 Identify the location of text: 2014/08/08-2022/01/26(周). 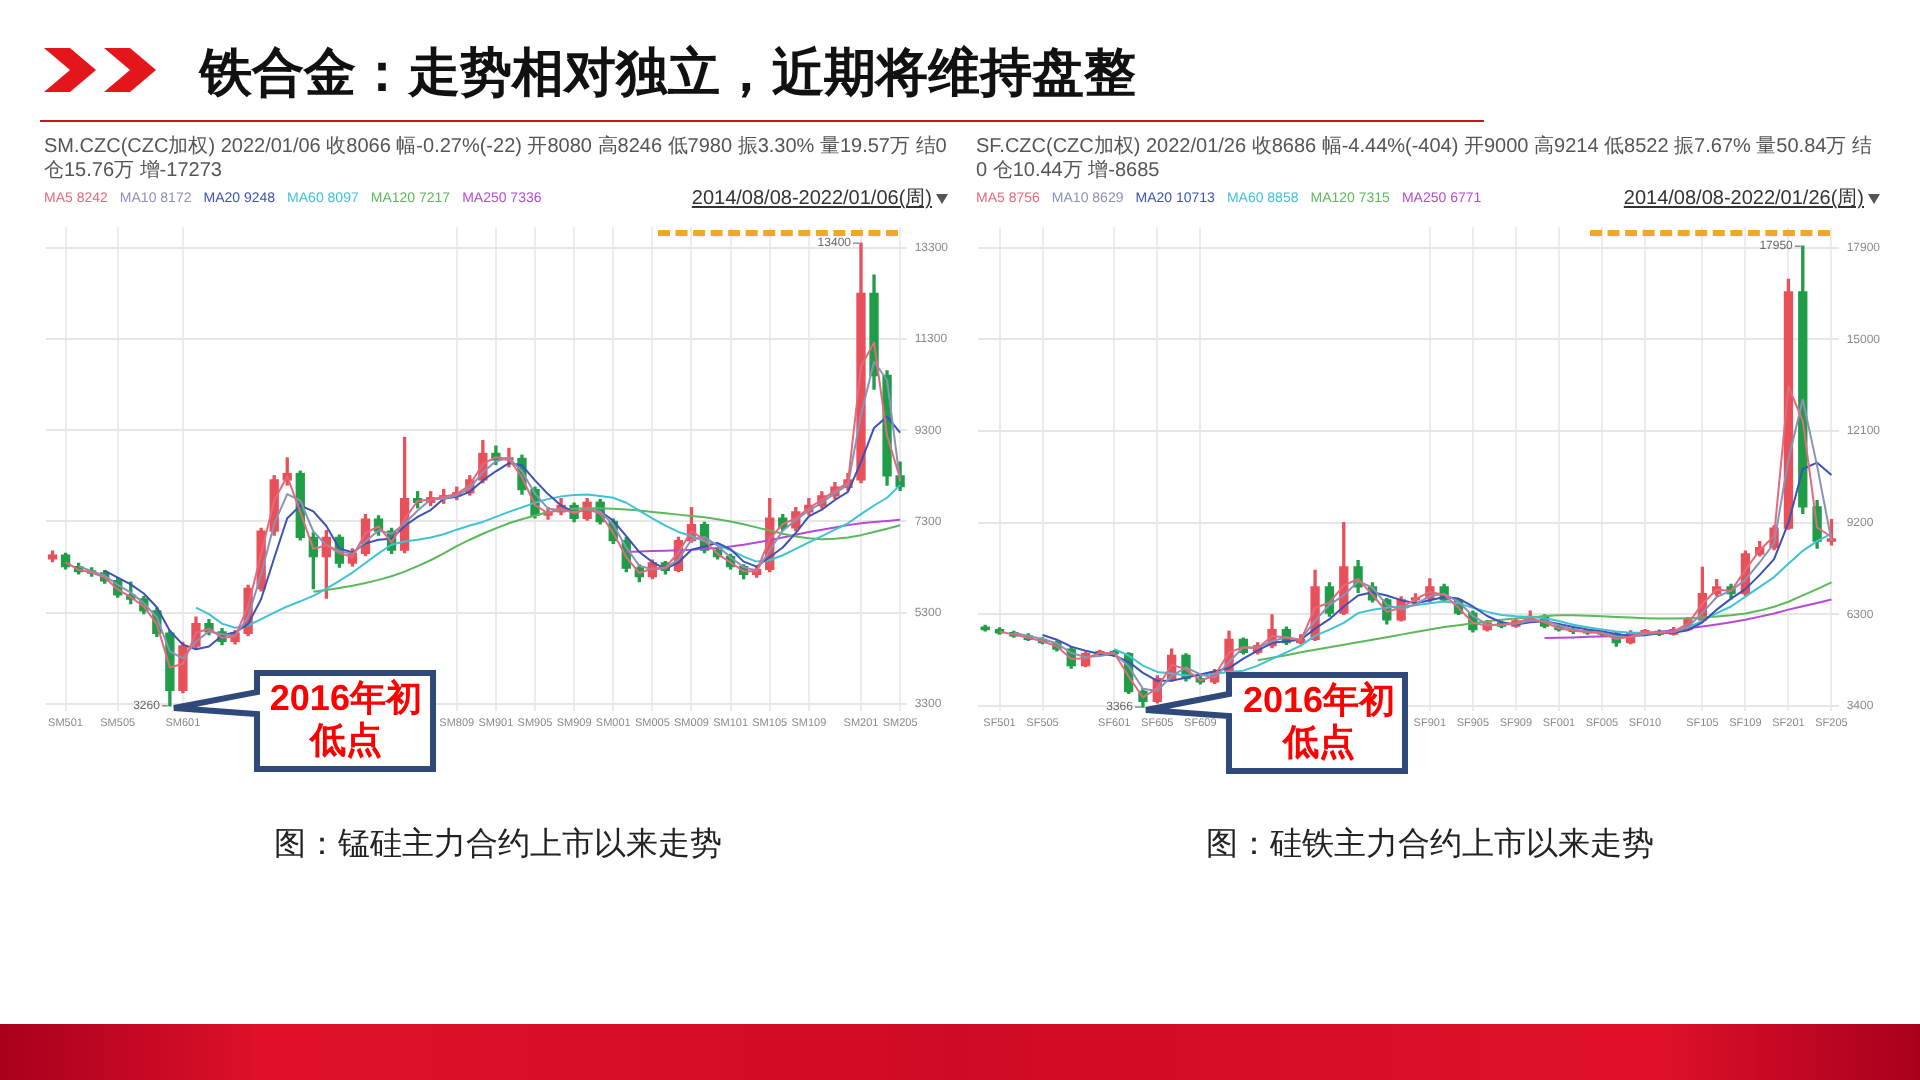
(1743, 199).